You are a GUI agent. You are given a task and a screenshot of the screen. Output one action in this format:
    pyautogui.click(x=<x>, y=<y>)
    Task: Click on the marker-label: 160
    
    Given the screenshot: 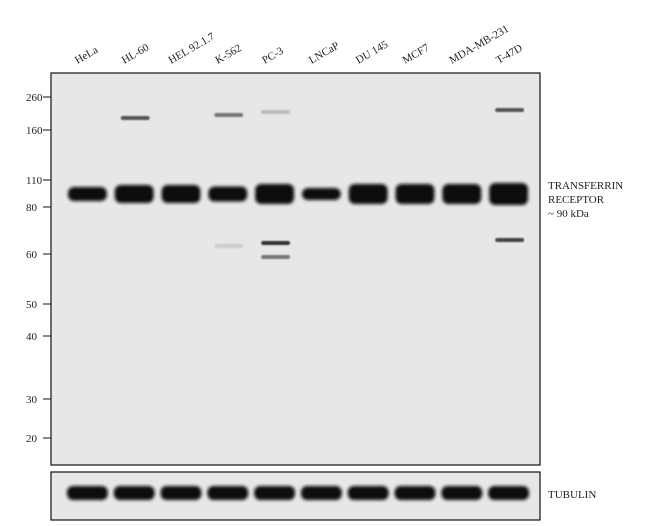 What is the action you would take?
    pyautogui.click(x=34, y=131)
    